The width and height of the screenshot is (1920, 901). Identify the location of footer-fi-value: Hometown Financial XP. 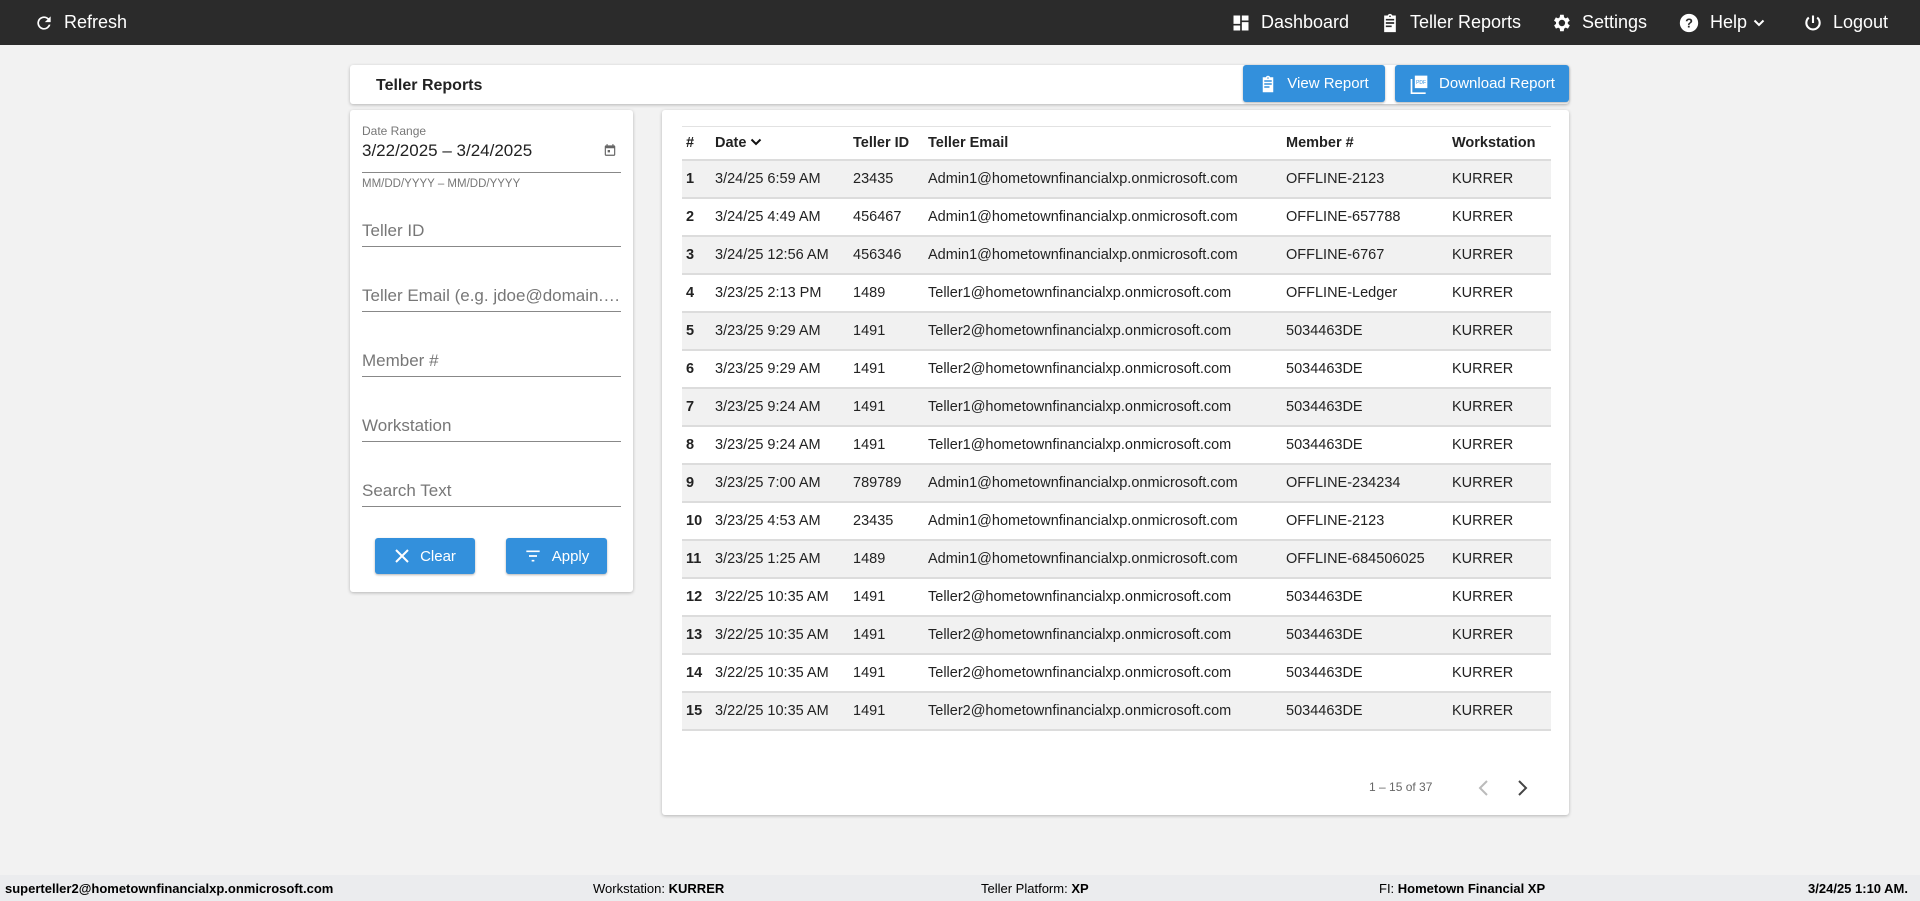
(1471, 888).